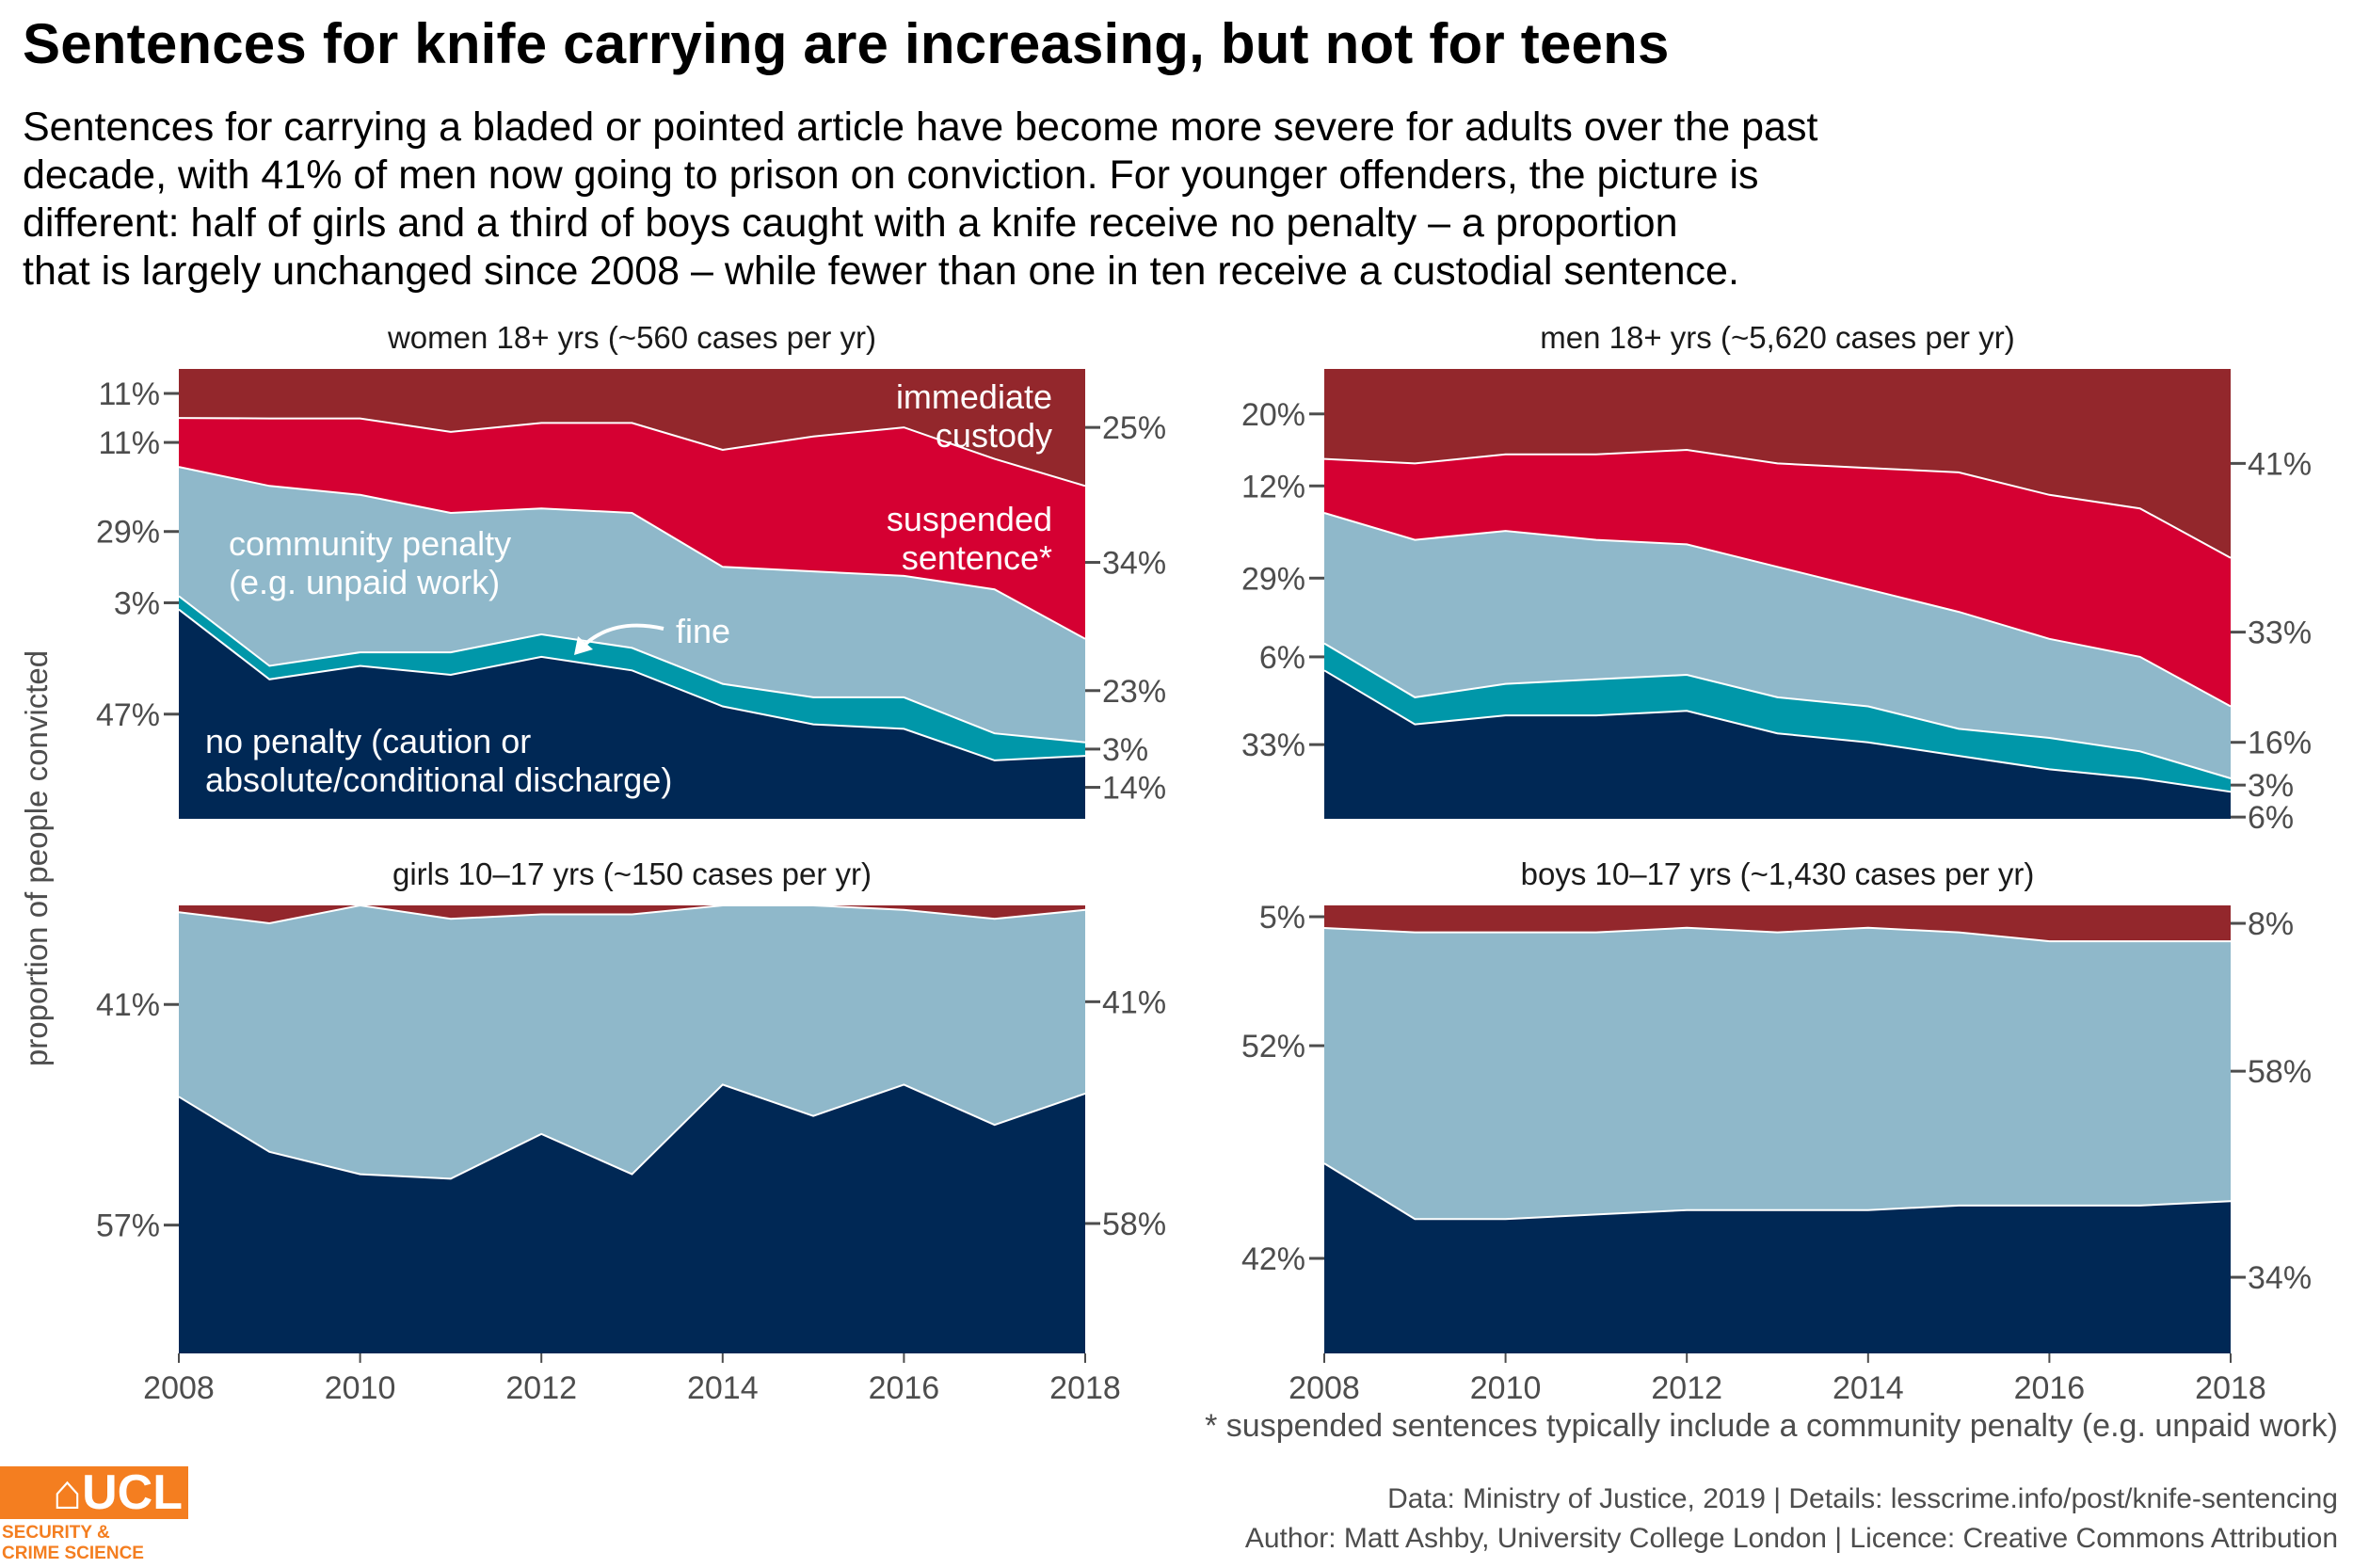  What do you see at coordinates (1273, 745) in the screenshot?
I see `left-share-label: 33%` at bounding box center [1273, 745].